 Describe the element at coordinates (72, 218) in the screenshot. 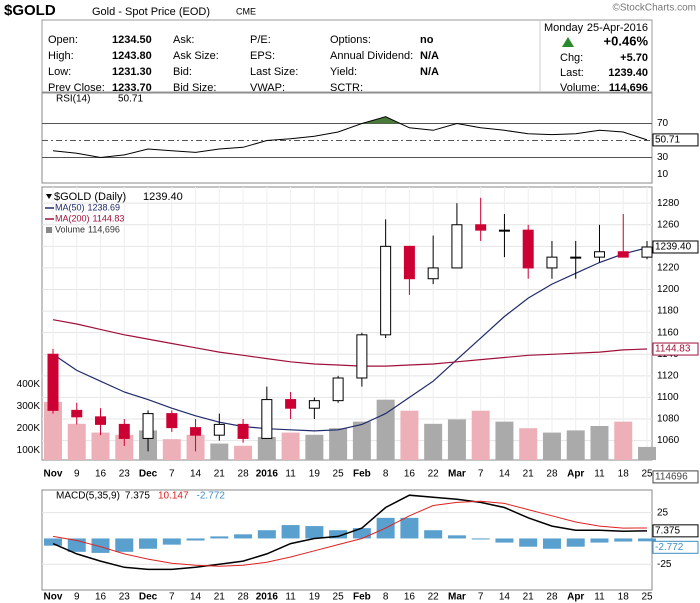

I see `legend-name: MA(200)` at that location.